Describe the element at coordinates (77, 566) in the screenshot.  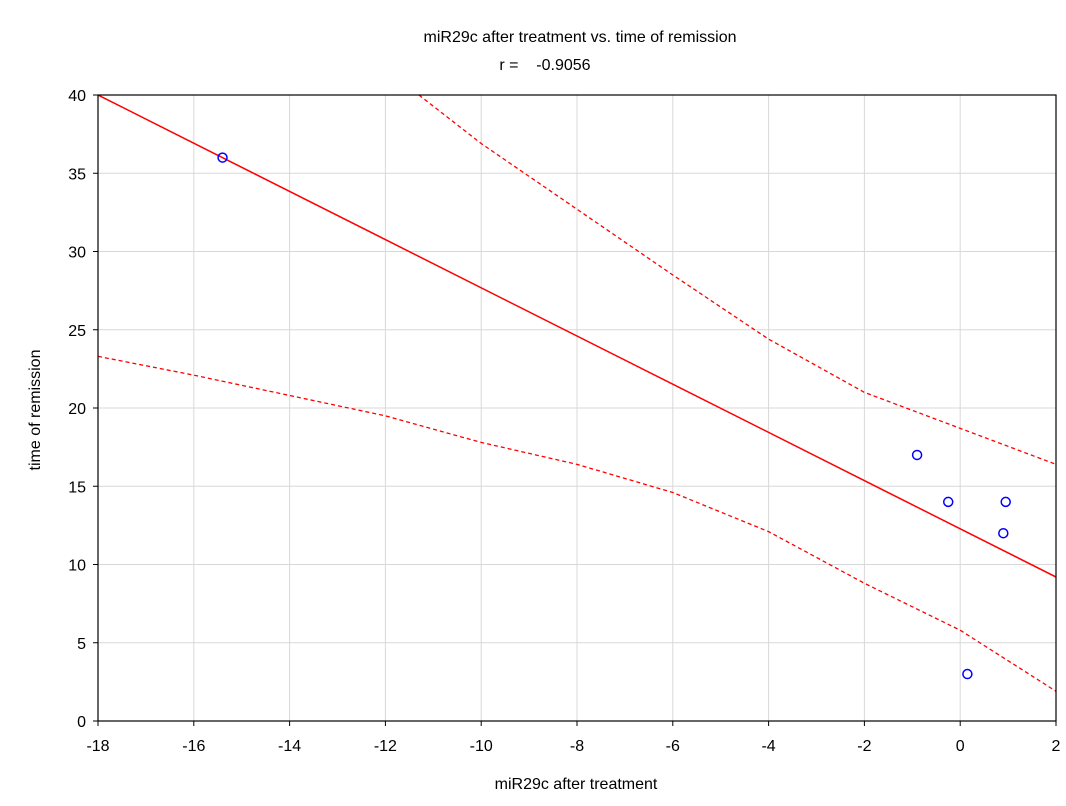
I see `y-tick-label: 10` at that location.